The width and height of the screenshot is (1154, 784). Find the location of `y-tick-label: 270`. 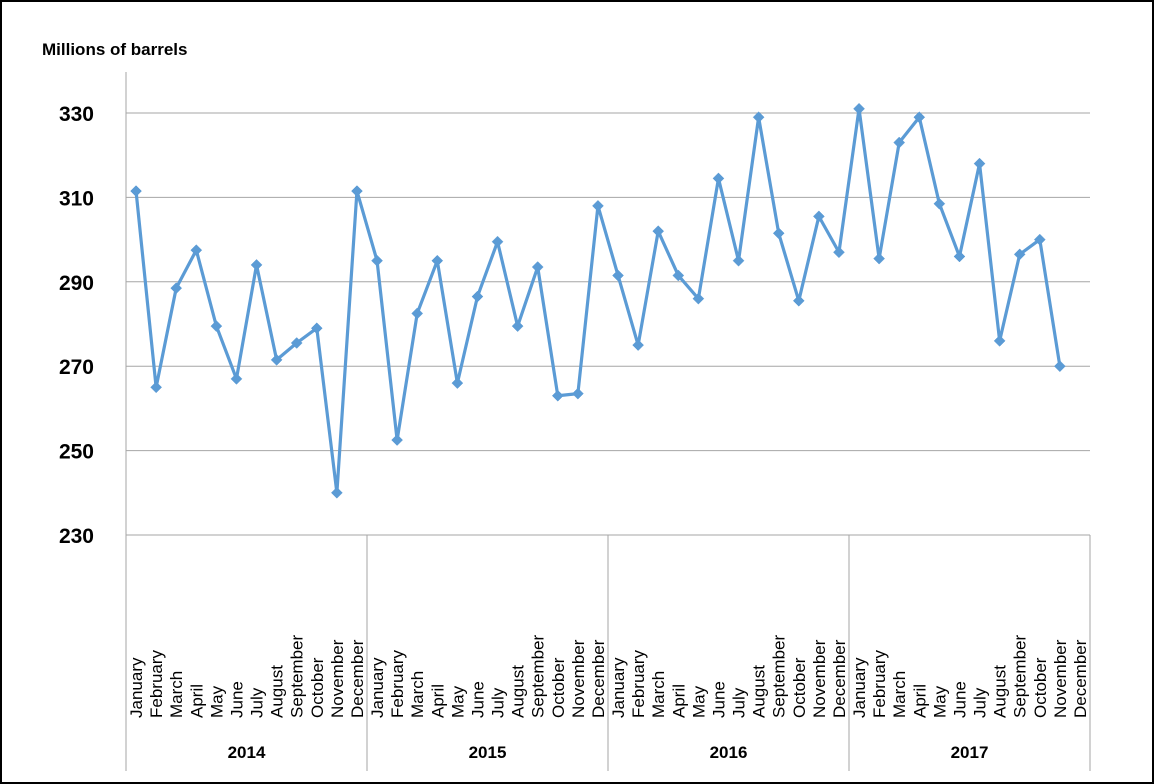

y-tick-label: 270 is located at coordinates (76, 367).